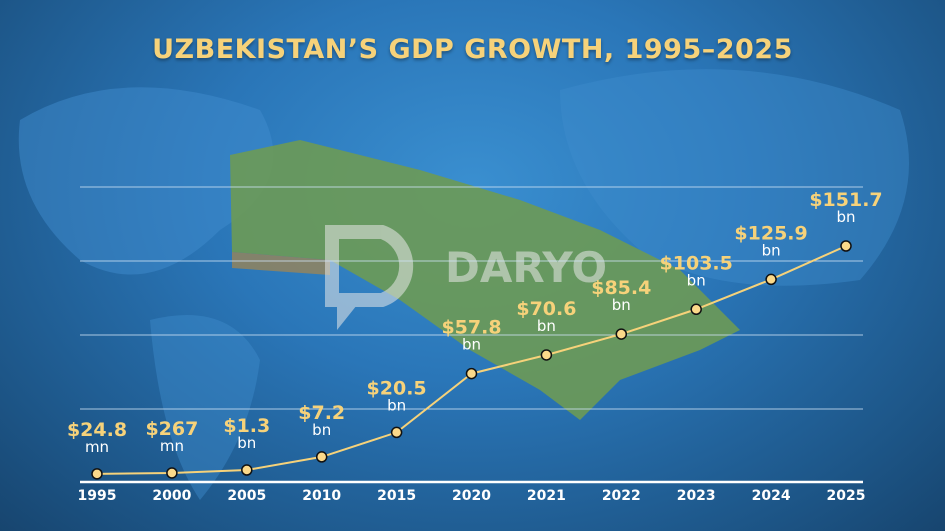 The width and height of the screenshot is (945, 531). I want to click on x-tick-label: 2023, so click(696, 496).